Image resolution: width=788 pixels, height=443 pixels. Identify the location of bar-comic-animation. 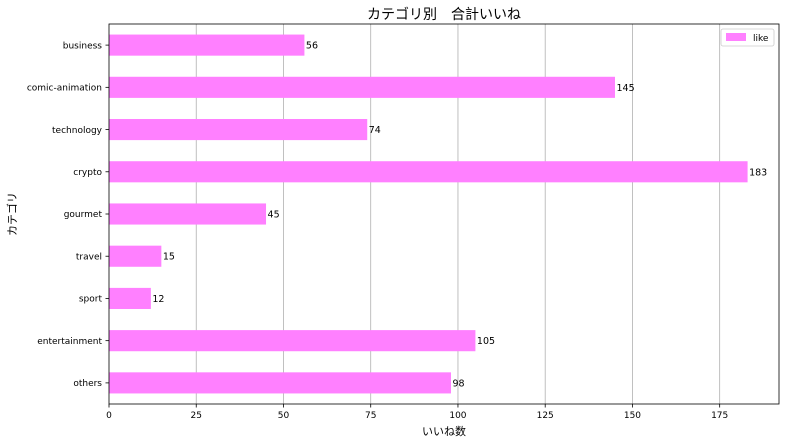
(362, 87).